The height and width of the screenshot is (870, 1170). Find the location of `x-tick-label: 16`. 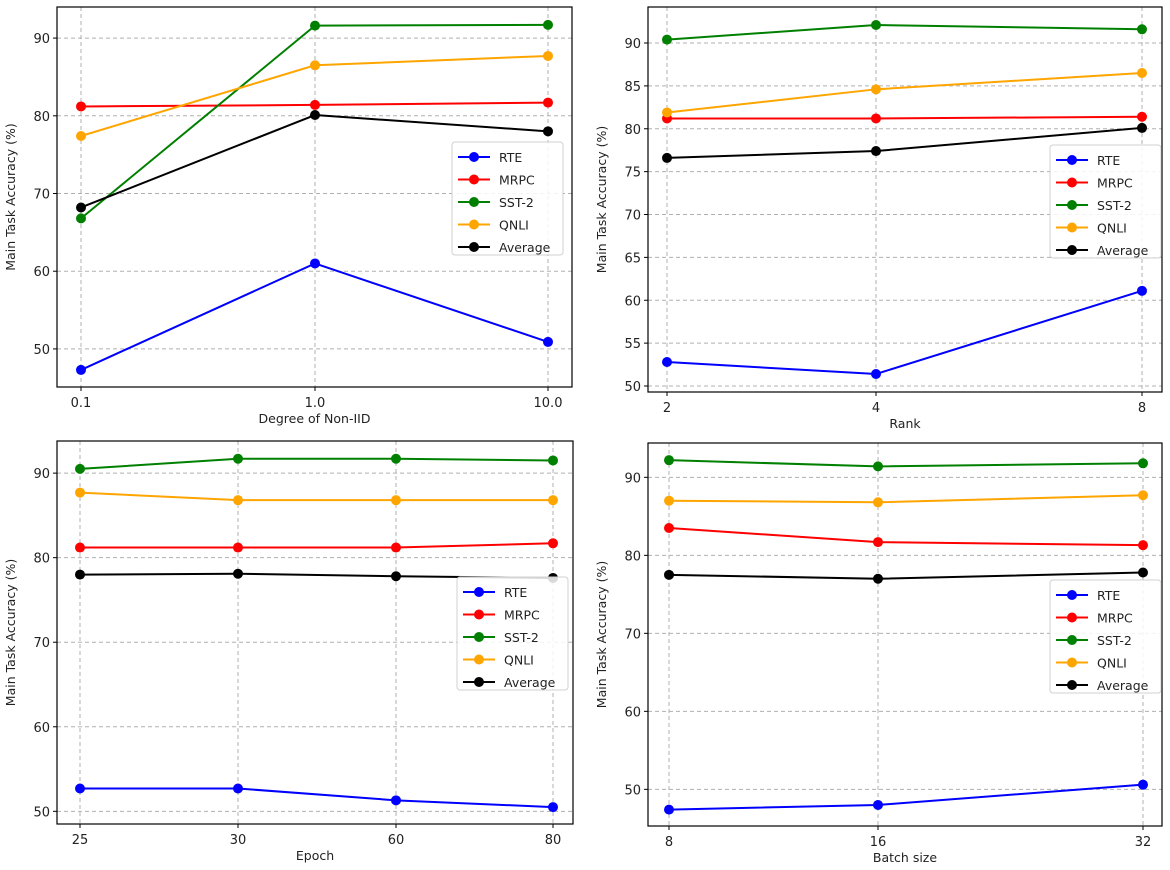

x-tick-label: 16 is located at coordinates (878, 842).